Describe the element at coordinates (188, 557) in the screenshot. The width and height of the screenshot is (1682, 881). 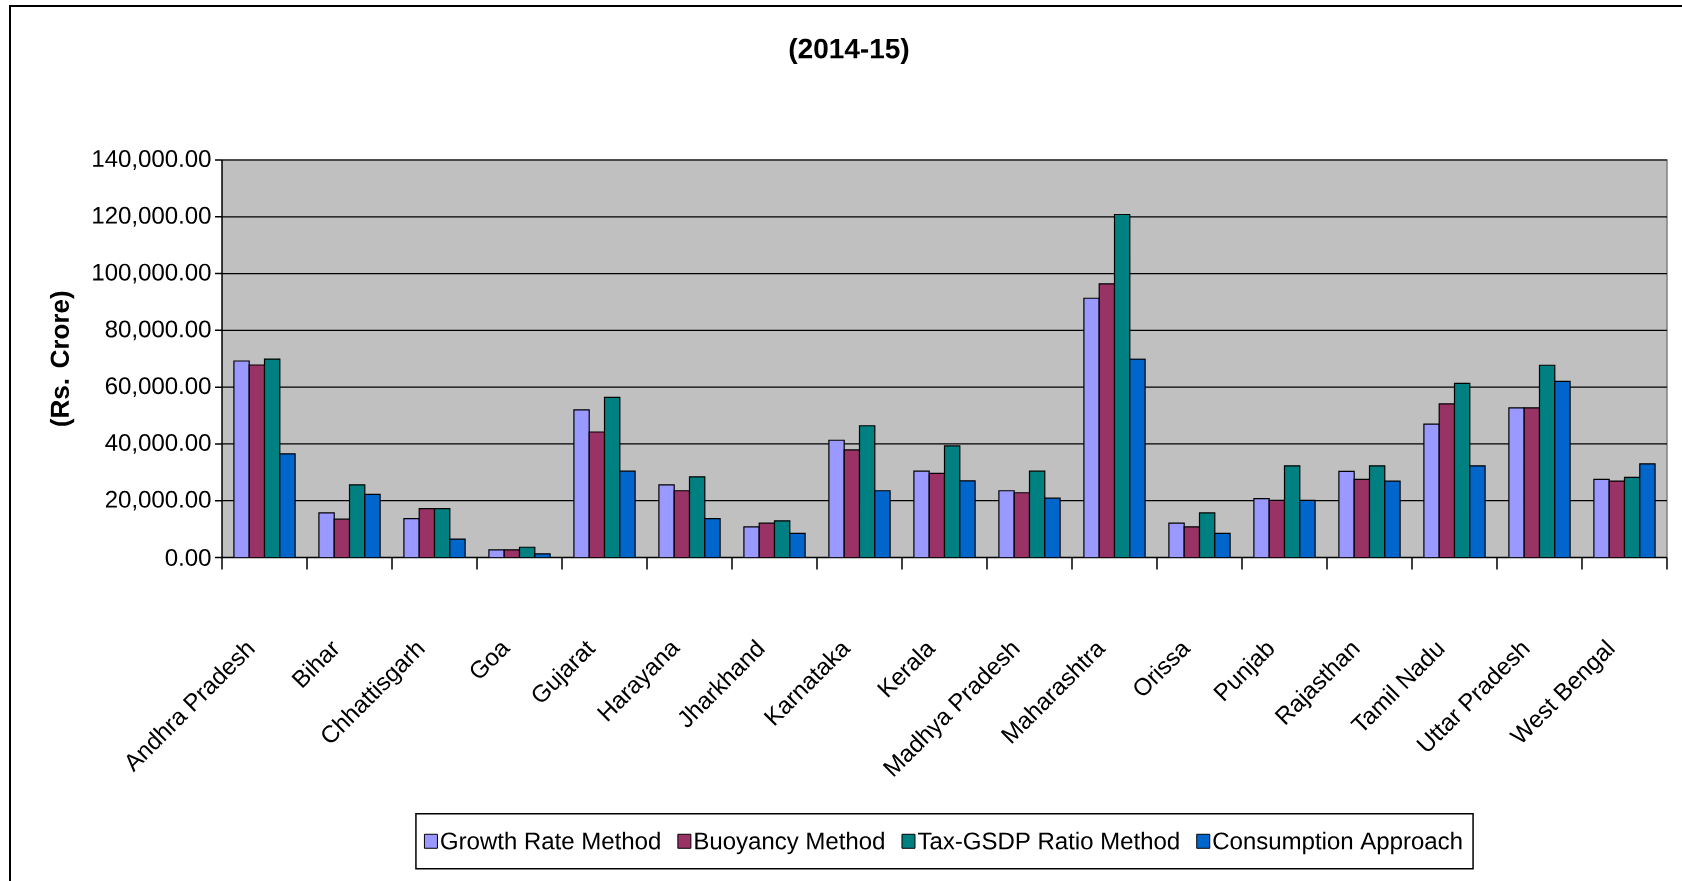
I see `y-tick-label: 0.00` at that location.